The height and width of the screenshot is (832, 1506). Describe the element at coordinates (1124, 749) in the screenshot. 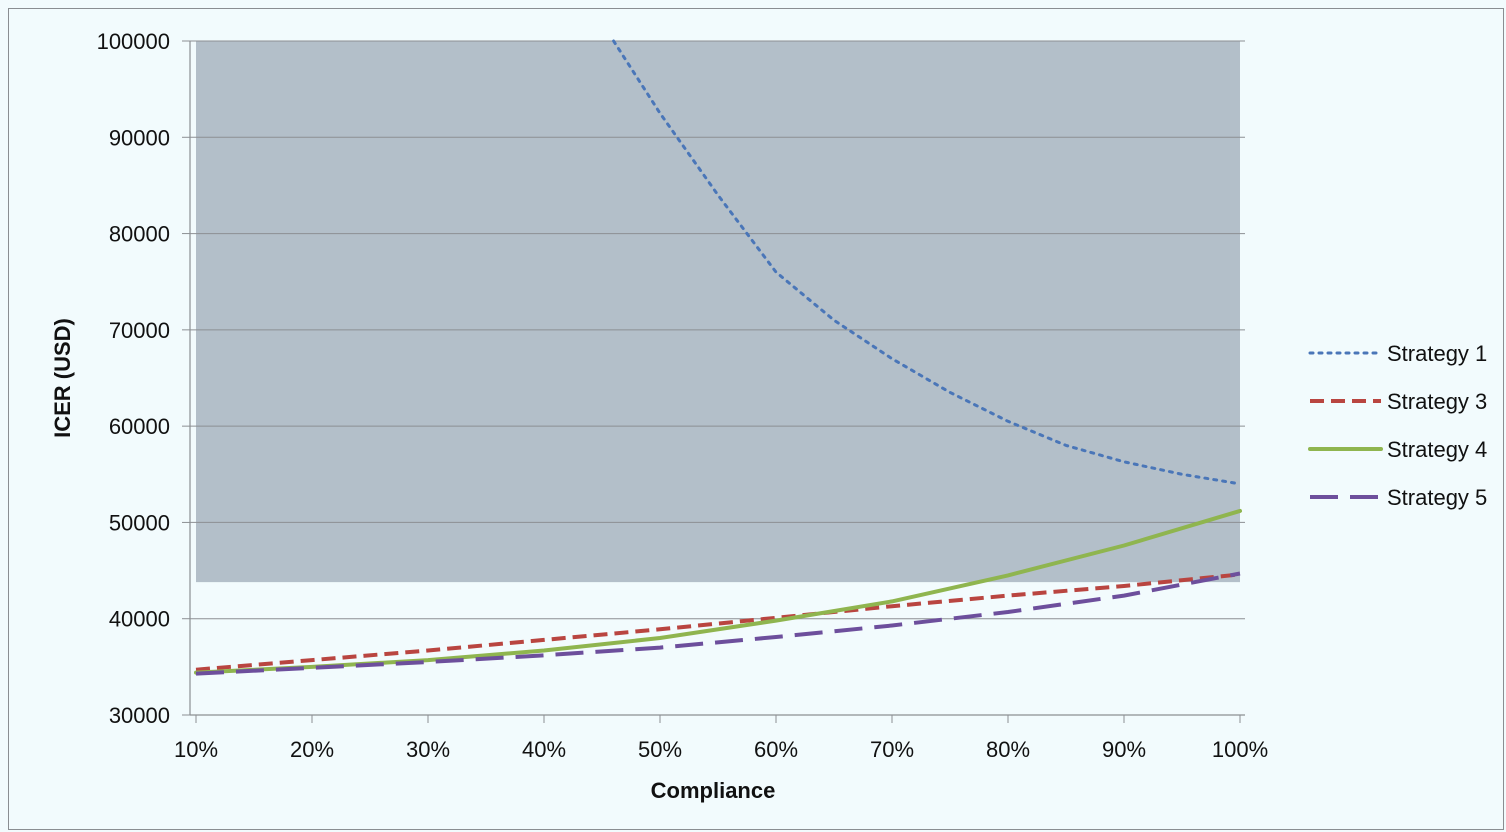

I see `x-tick-label: 90%` at that location.